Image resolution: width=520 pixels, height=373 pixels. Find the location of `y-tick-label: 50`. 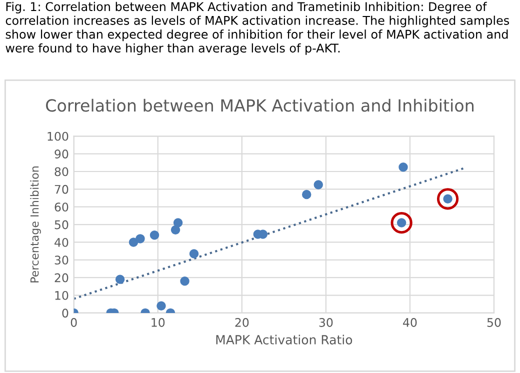

y-tick-label: 50 is located at coordinates (61, 225).